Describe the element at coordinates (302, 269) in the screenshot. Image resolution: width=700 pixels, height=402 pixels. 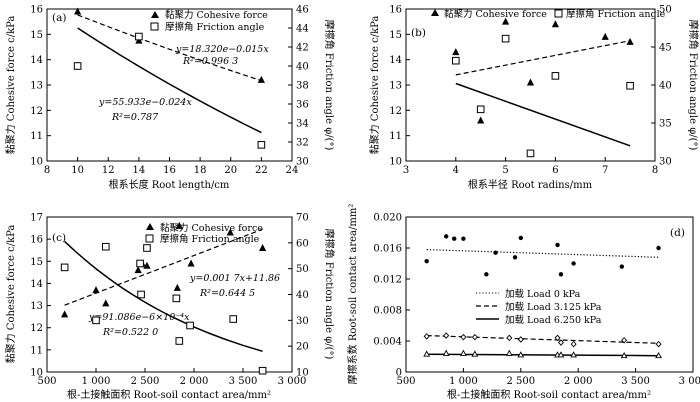
I see `panel-c-ytick-right-label: 50` at that location.